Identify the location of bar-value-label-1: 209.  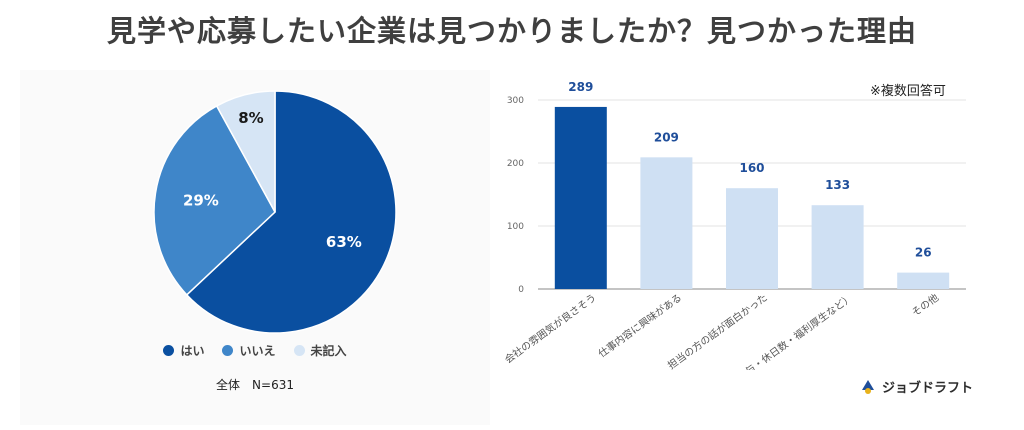
(666, 137).